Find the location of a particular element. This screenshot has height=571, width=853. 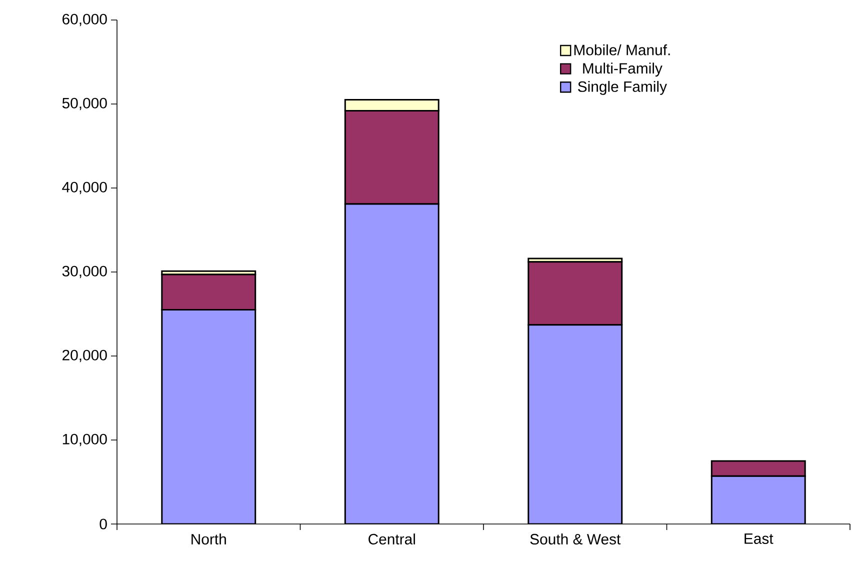

y-tick-label: 30,000 is located at coordinates (84, 272).